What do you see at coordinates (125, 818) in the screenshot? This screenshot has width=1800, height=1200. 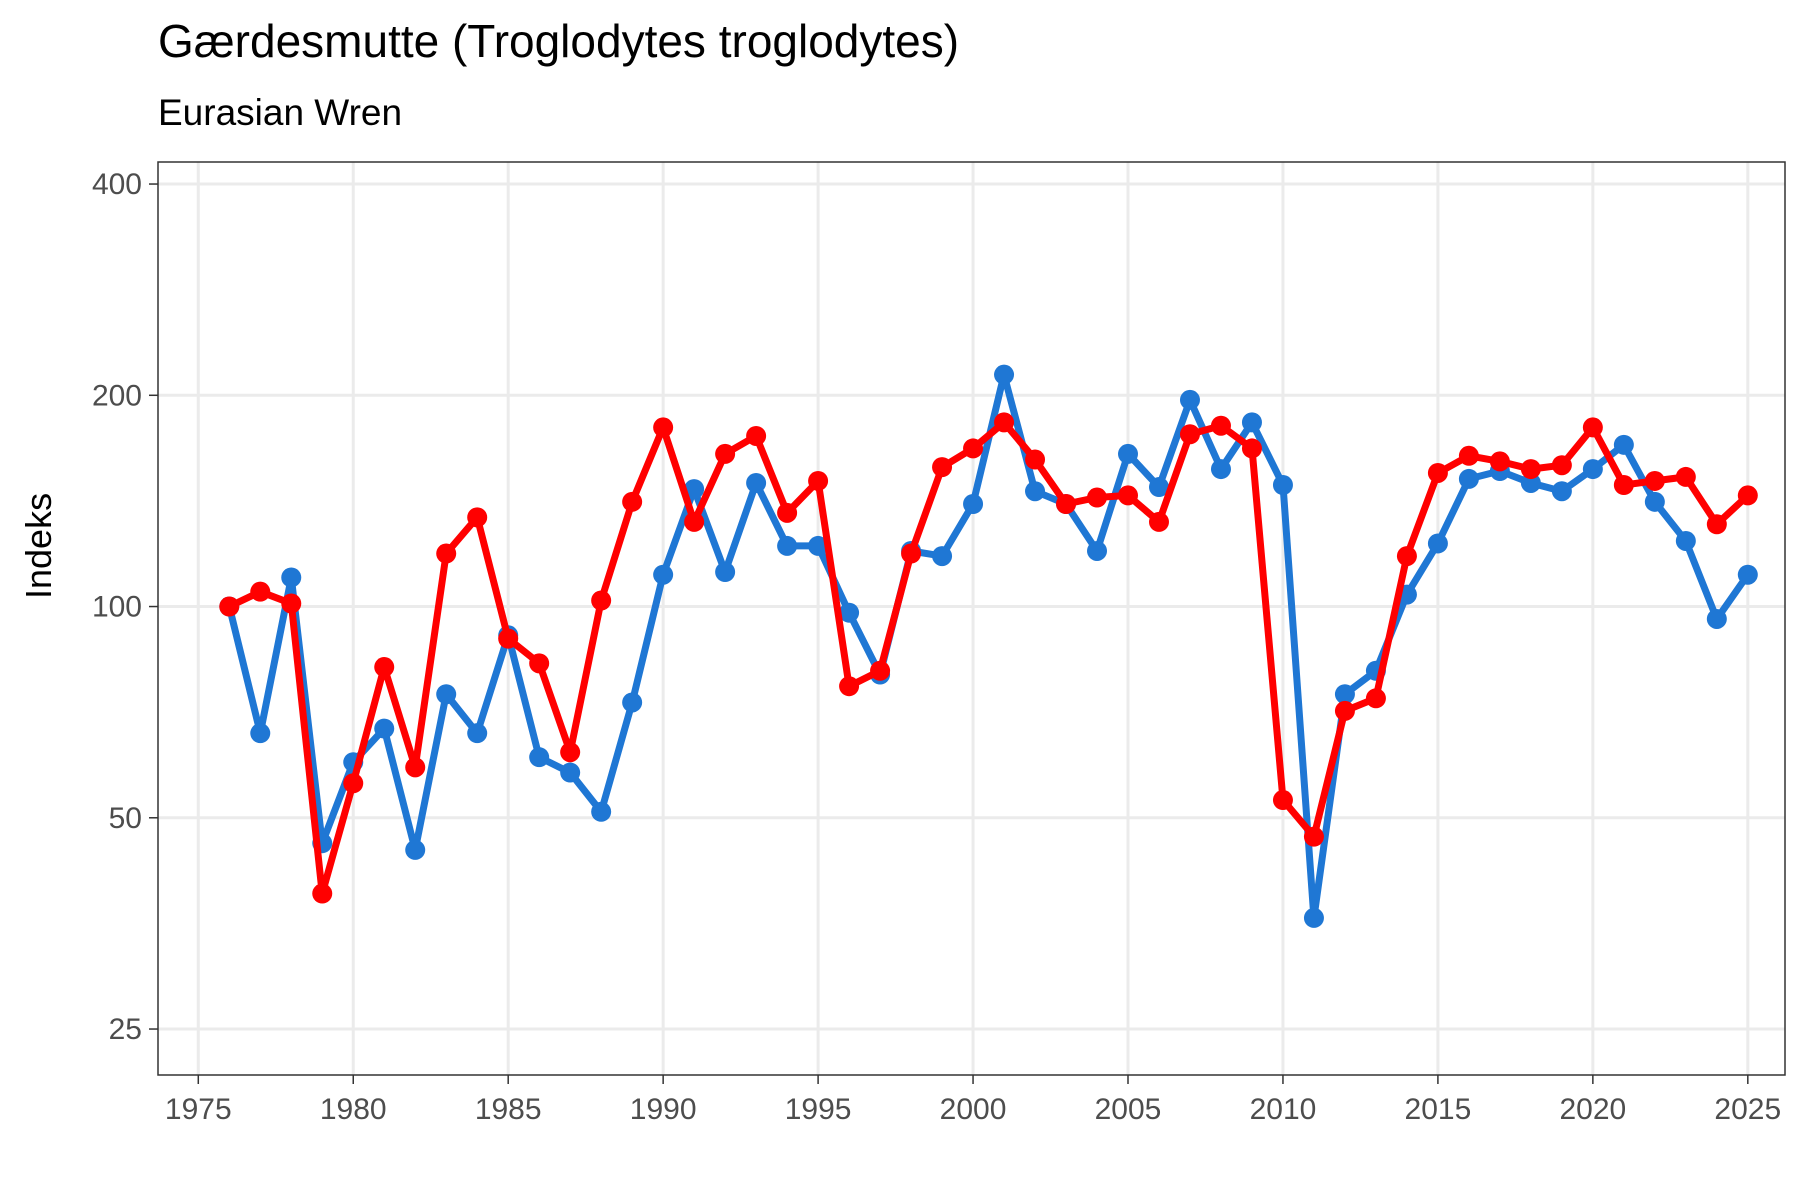 I see `y-tick-label: 50` at bounding box center [125, 818].